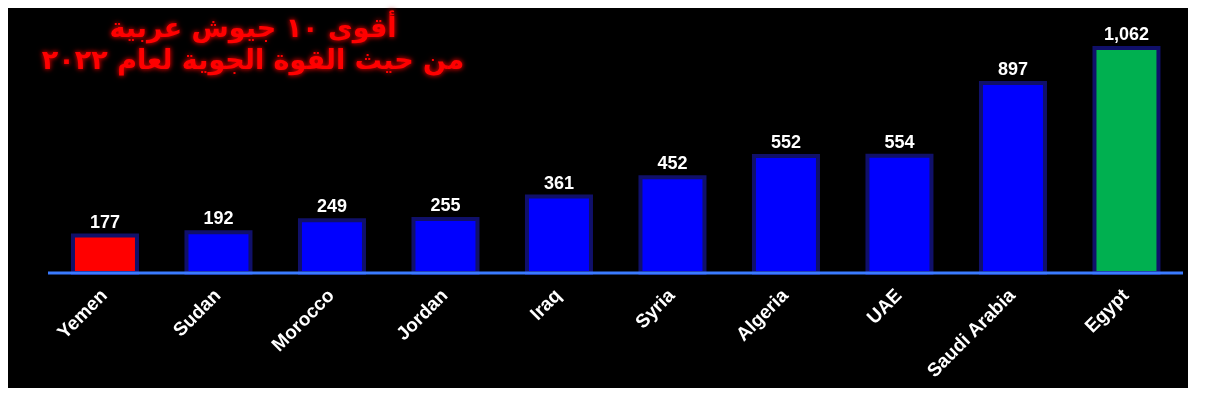 The width and height of the screenshot is (1206, 398). What do you see at coordinates (218, 218) in the screenshot?
I see `data-label: 192` at bounding box center [218, 218].